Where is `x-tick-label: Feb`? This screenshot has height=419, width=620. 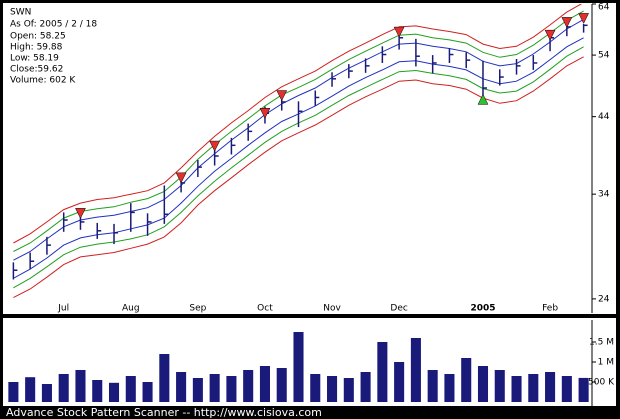
x-tick-label: Feb is located at coordinates (550, 309).